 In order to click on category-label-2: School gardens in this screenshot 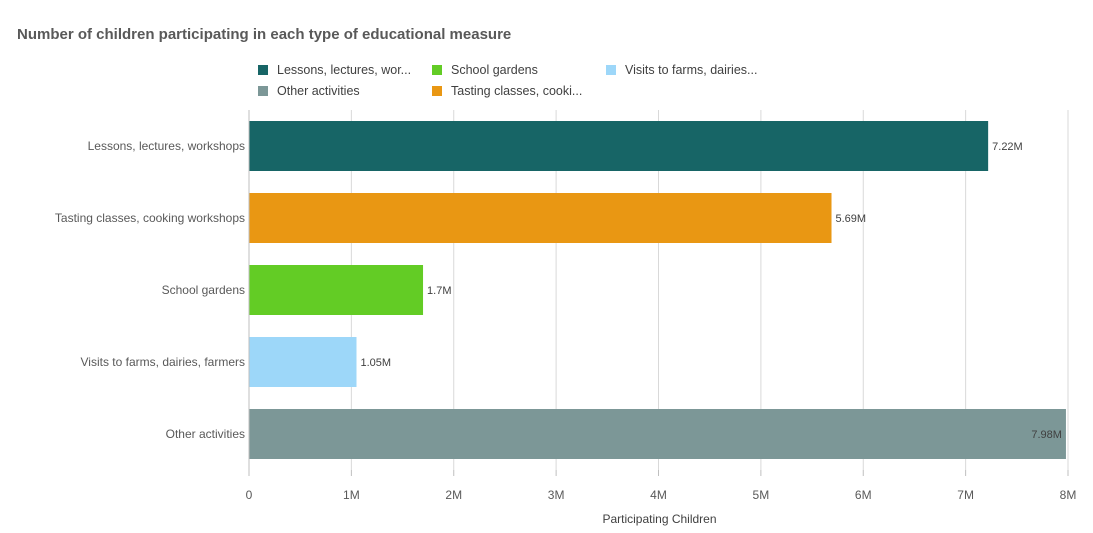, I will do `click(203, 290)`.